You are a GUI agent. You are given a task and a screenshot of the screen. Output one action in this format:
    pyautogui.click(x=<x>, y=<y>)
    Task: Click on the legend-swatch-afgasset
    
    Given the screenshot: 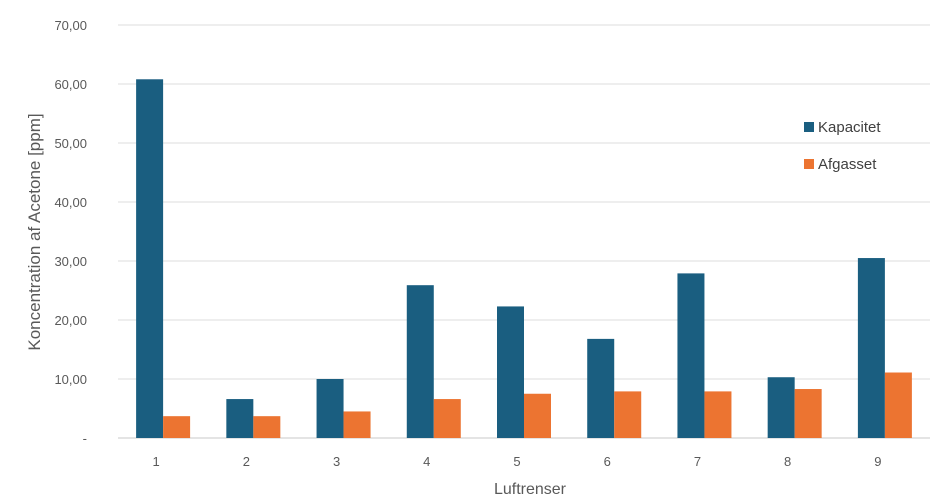 What is the action you would take?
    pyautogui.click(x=809, y=164)
    